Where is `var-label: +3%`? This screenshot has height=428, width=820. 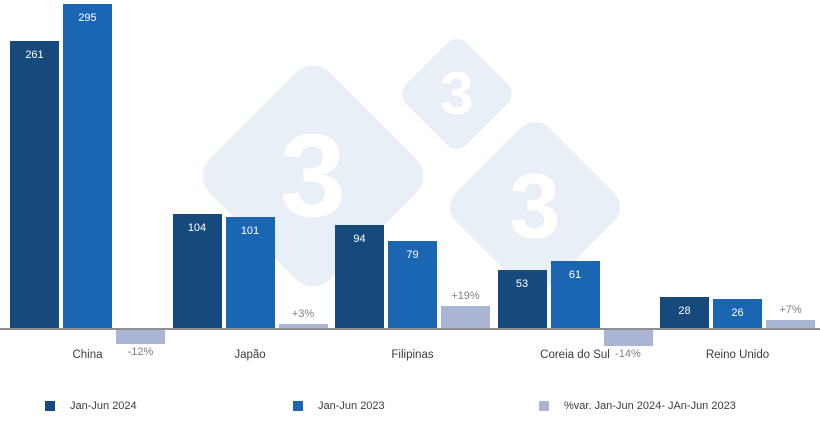
var-label: +3% is located at coordinates (303, 314).